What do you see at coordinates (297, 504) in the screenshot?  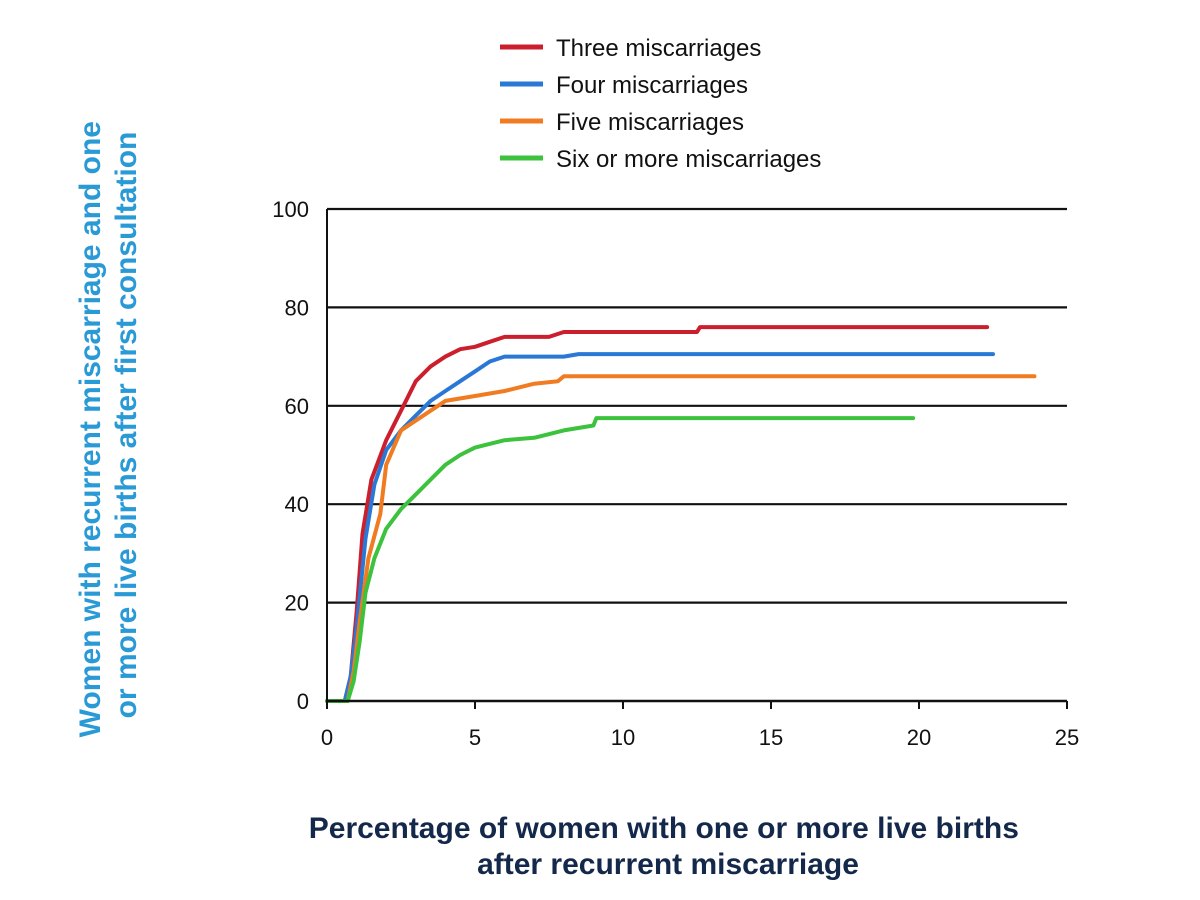 I see `y-tick-label: 40` at bounding box center [297, 504].